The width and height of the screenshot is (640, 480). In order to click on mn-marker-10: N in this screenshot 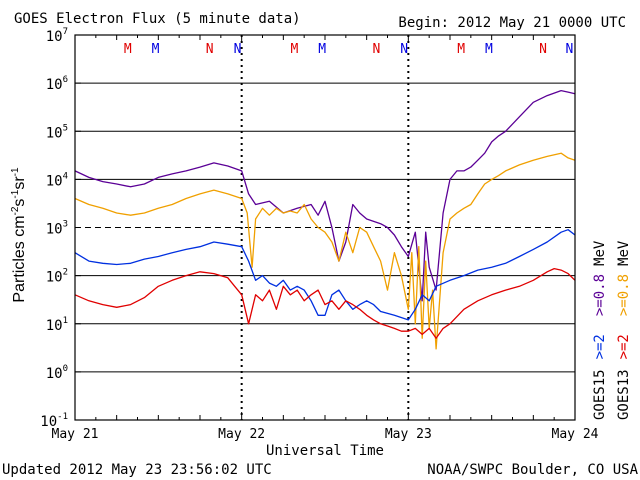, I will do `click(543, 49)`.